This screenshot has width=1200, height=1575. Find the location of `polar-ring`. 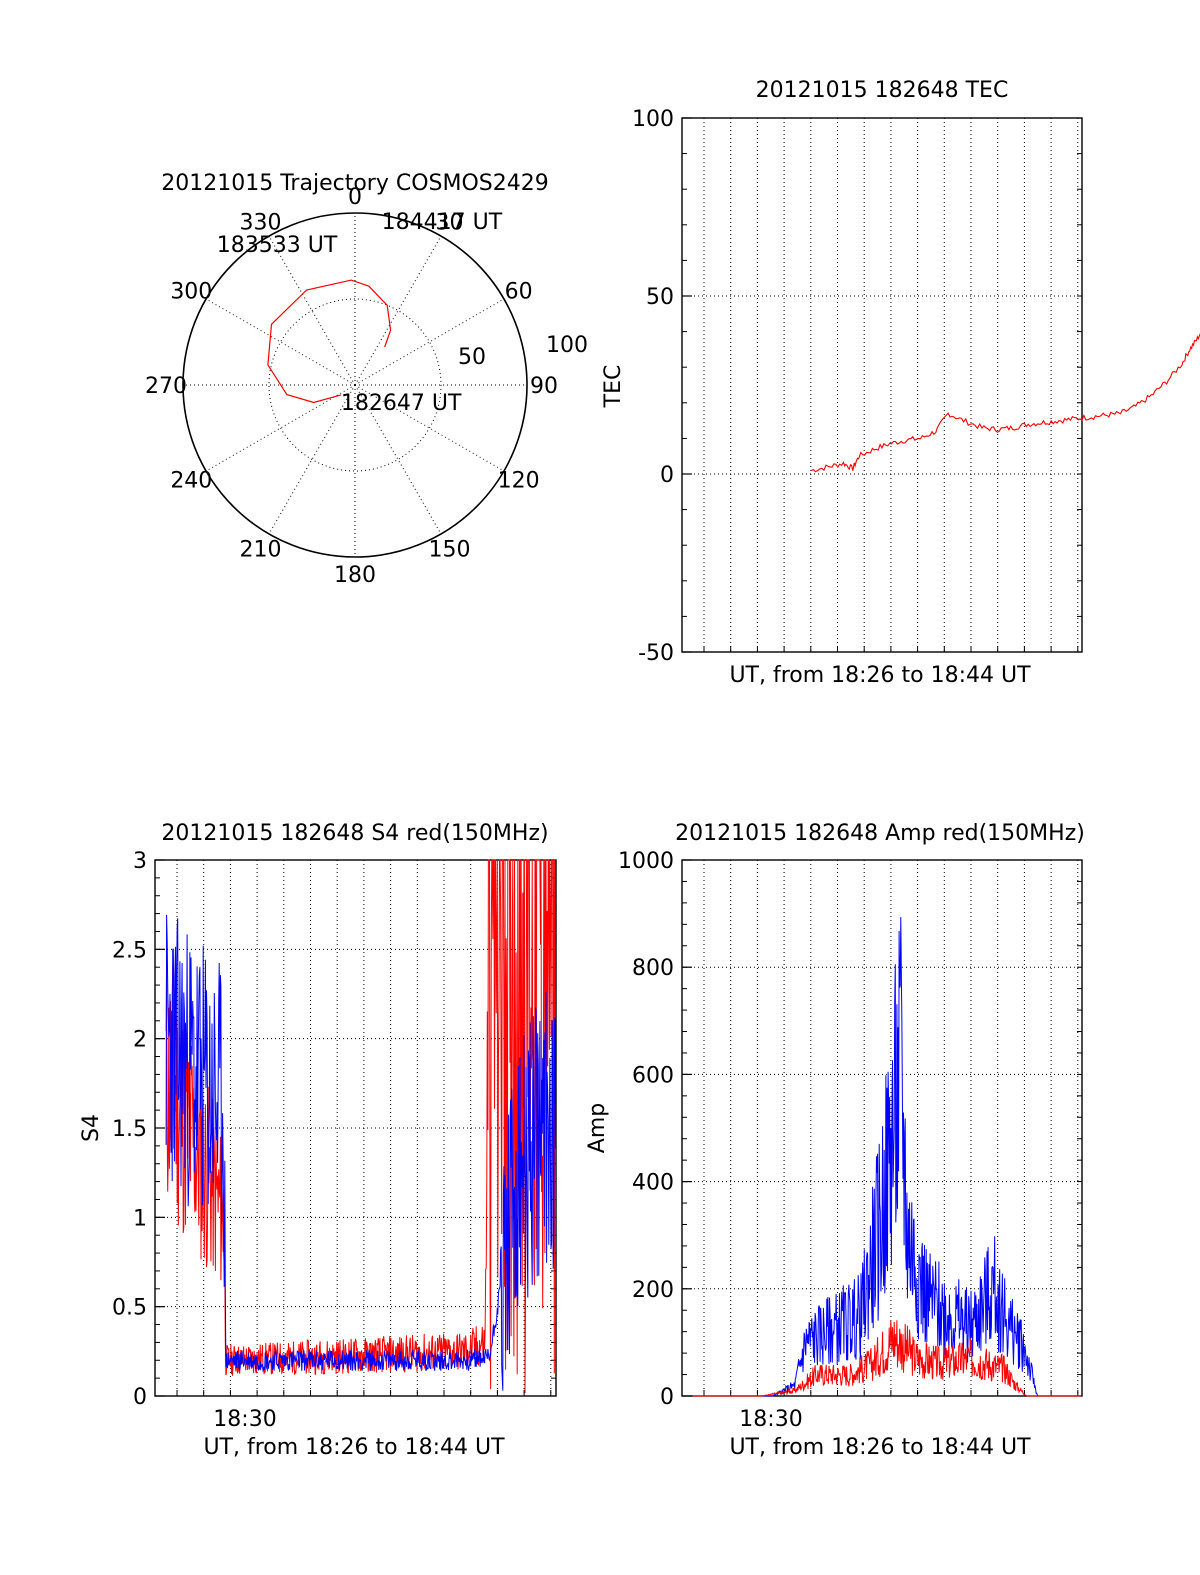

polar-ring is located at coordinates (355, 385).